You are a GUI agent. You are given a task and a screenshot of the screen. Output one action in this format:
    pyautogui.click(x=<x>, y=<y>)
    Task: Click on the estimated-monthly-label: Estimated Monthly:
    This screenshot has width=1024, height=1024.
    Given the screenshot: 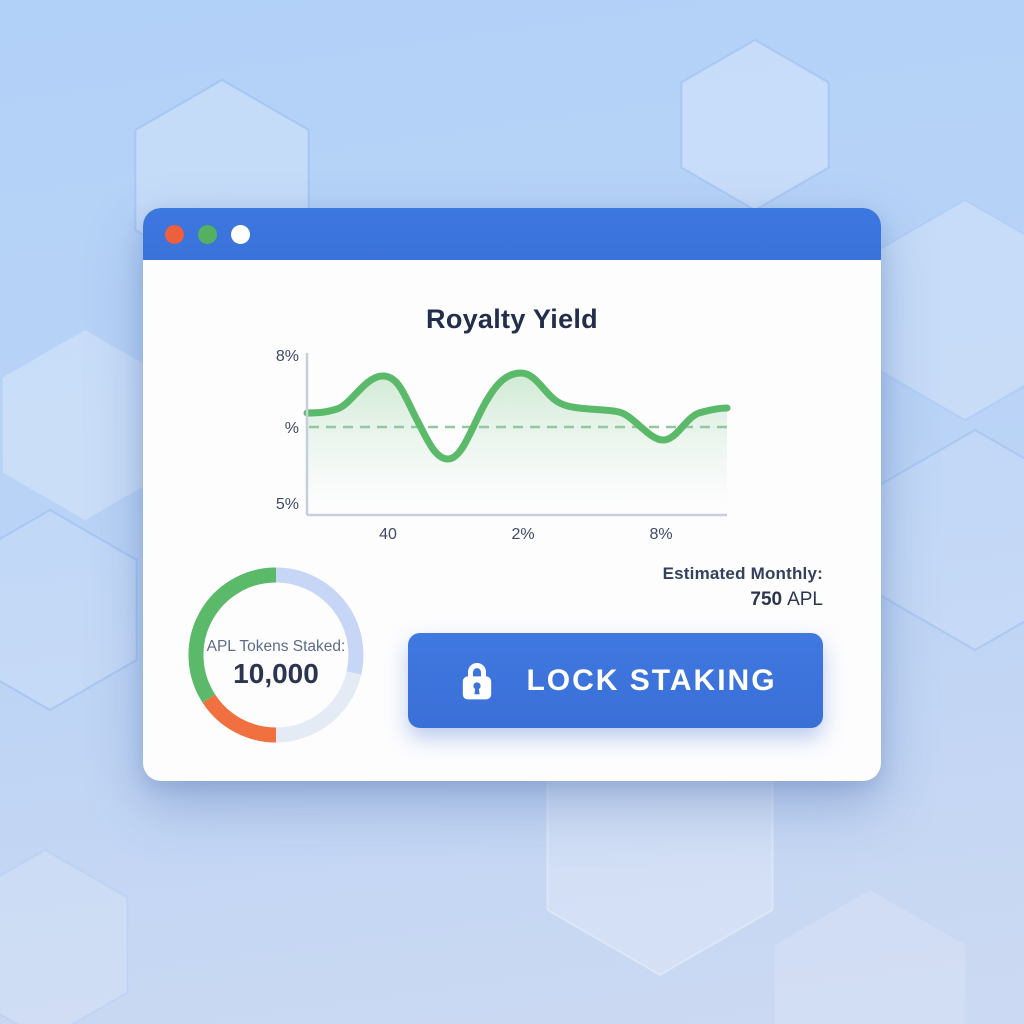 What is the action you would take?
    pyautogui.click(x=742, y=573)
    